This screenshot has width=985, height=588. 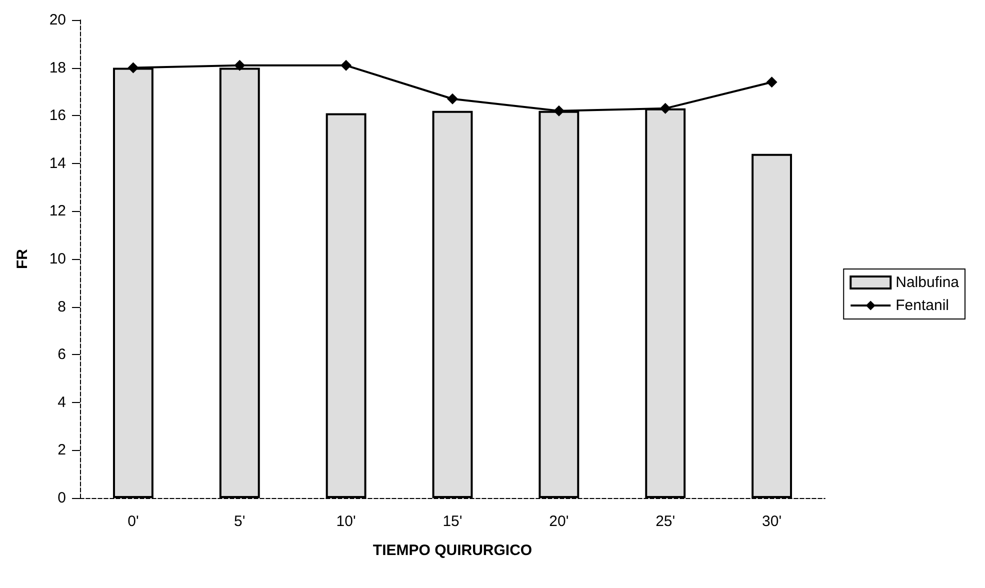 What do you see at coordinates (346, 521) in the screenshot?
I see `x-tick-label: 10'` at bounding box center [346, 521].